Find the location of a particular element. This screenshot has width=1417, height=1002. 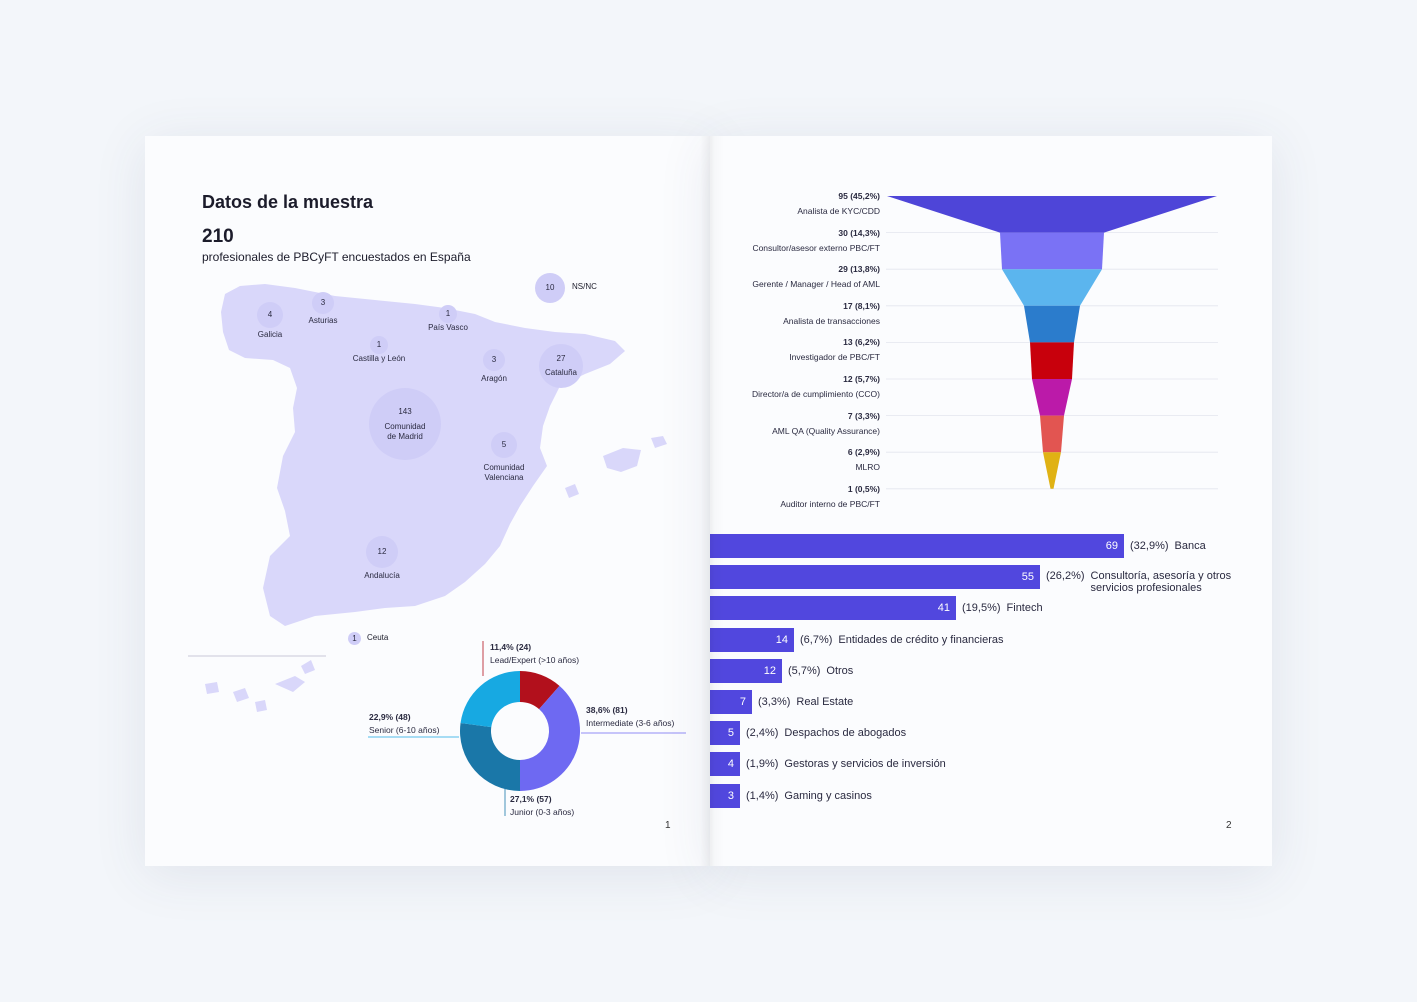

sector-category-line: Banca is located at coordinates (1190, 546).